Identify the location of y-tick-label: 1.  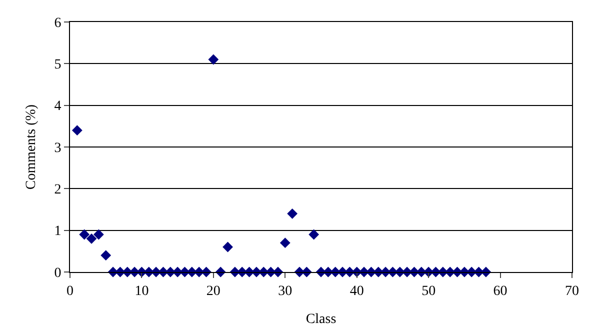
(58, 232).